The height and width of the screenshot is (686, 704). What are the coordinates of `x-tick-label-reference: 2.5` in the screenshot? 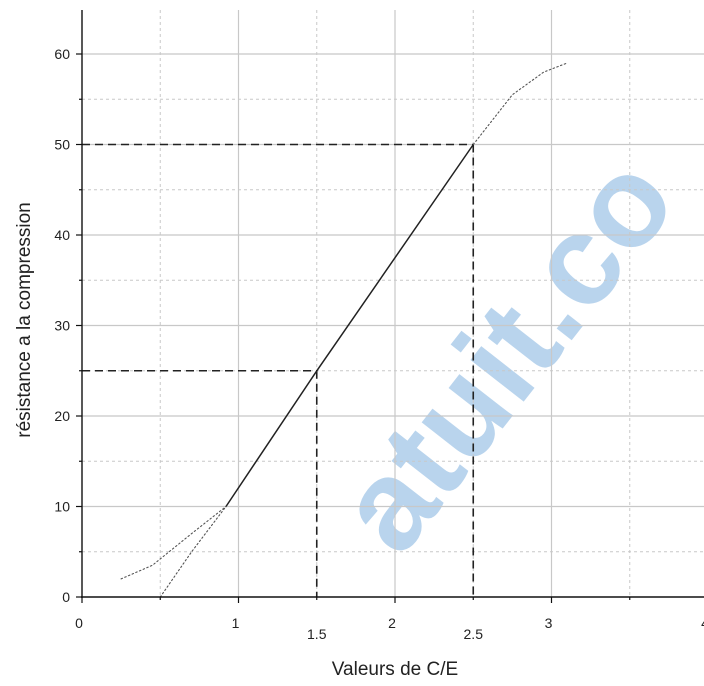 It's located at (474, 634).